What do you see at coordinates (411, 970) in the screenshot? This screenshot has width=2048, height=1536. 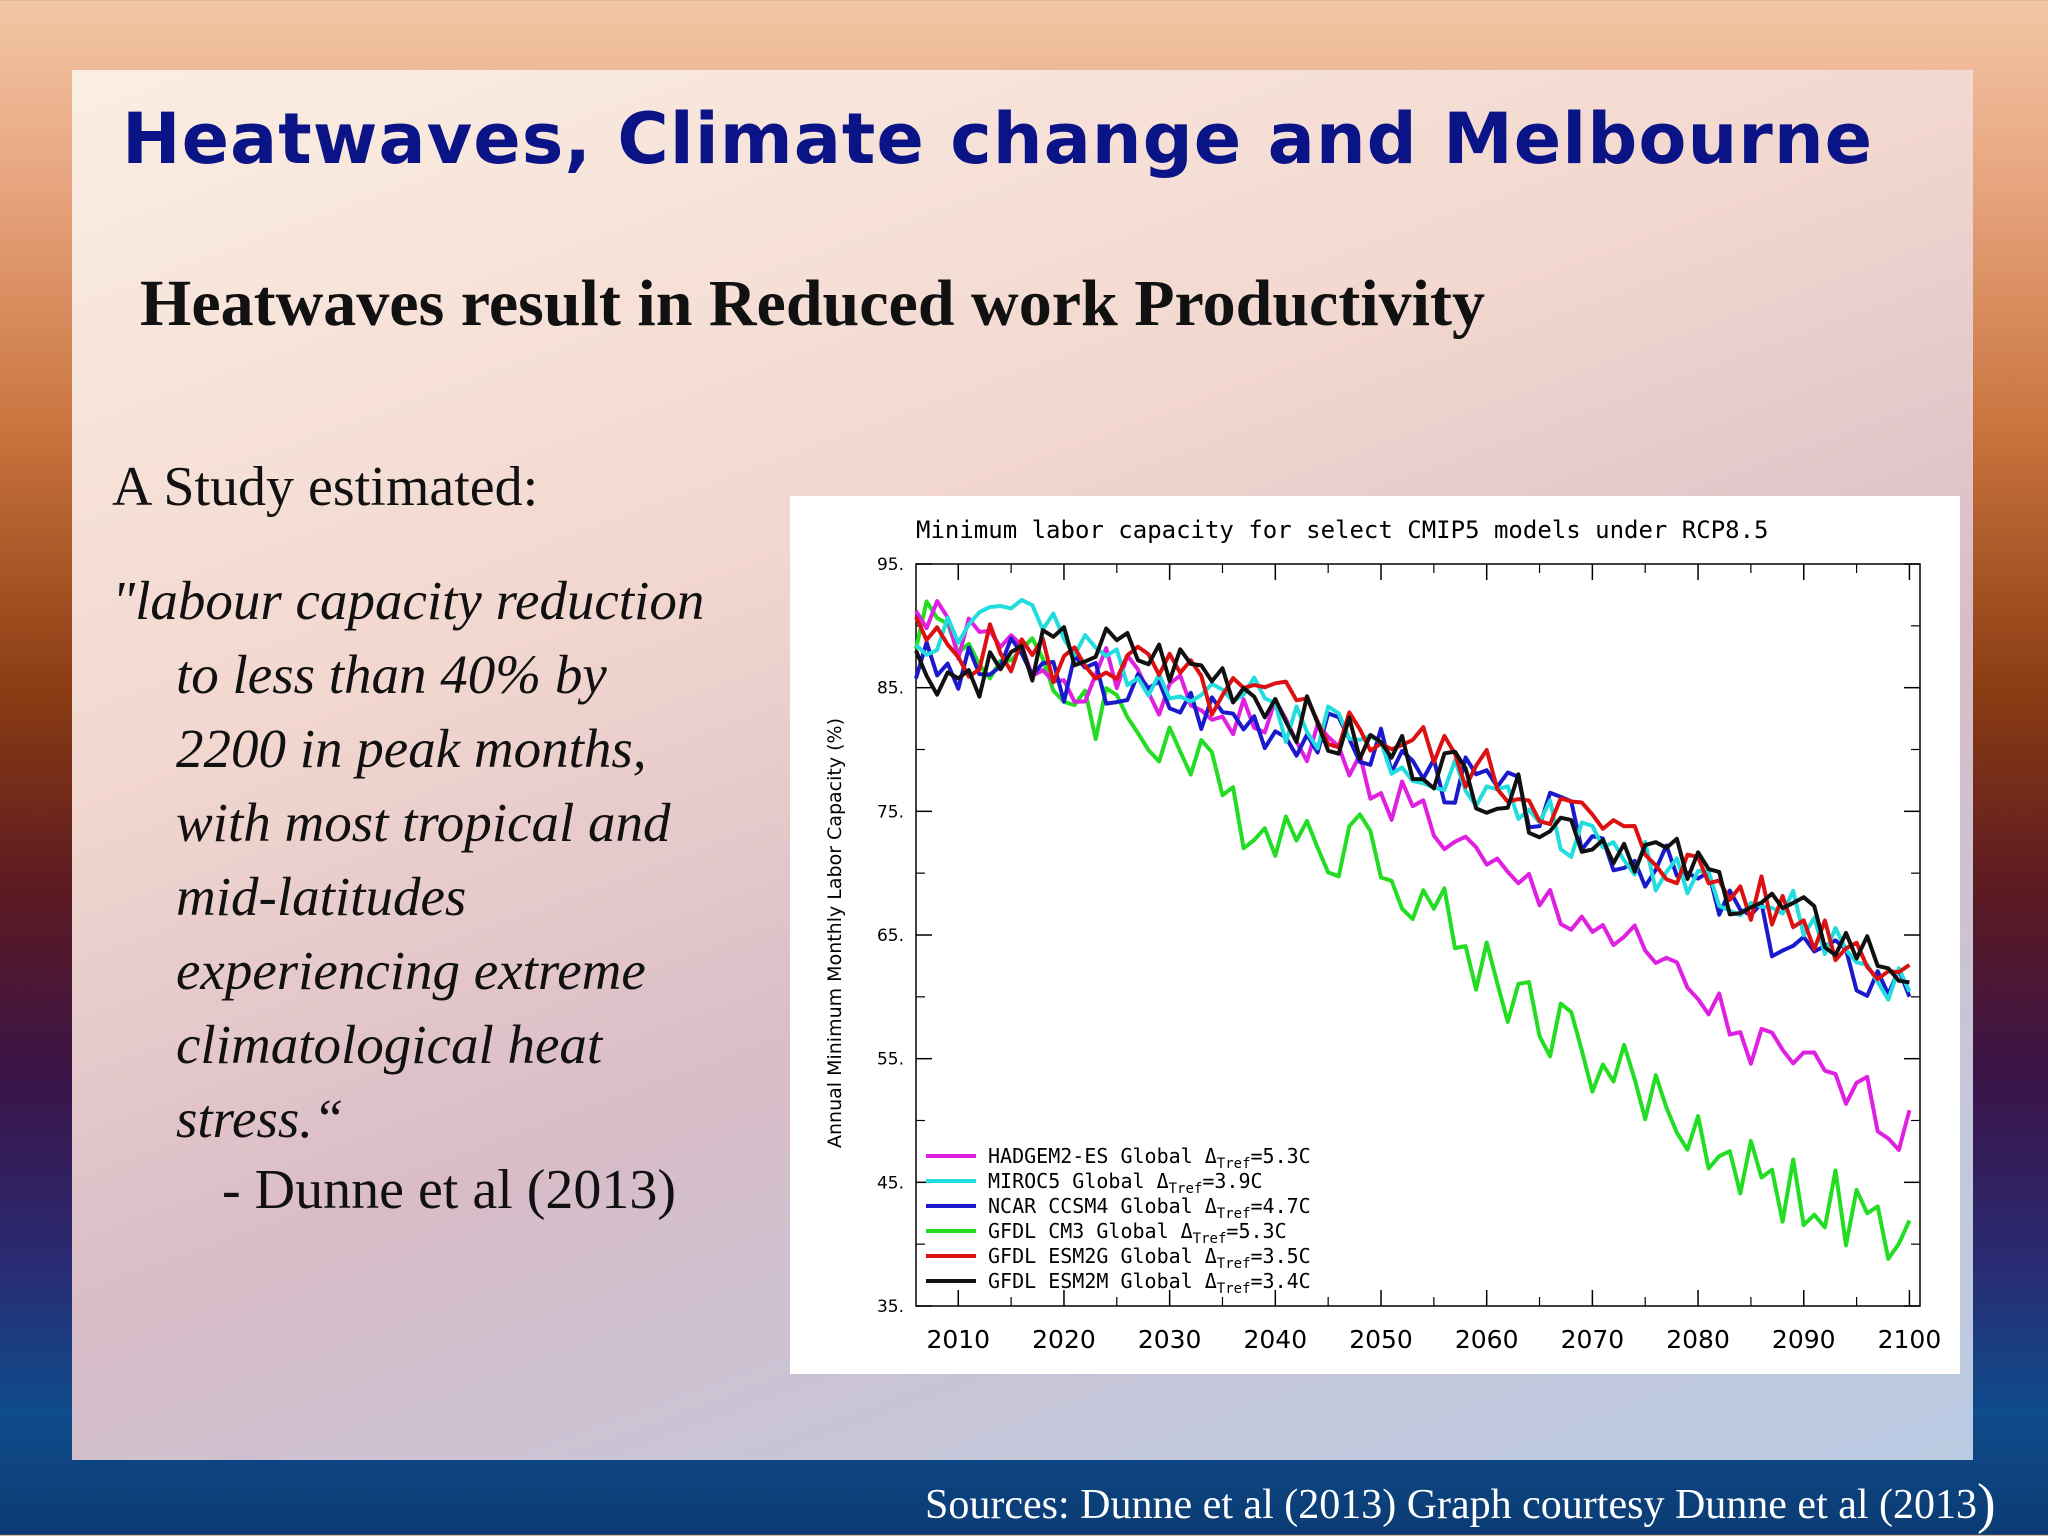 I see `quote-line: experiencing extreme` at bounding box center [411, 970].